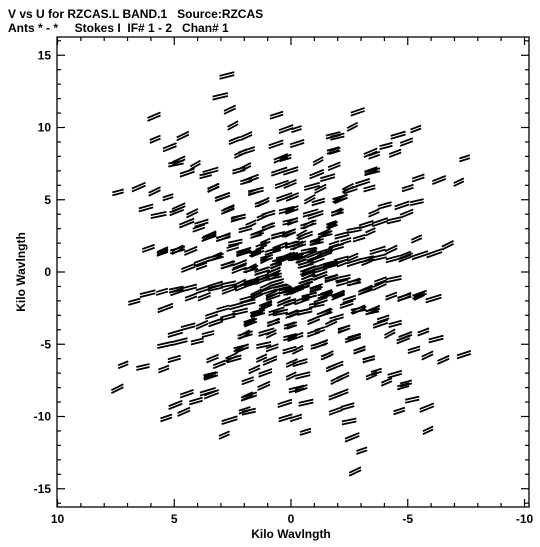 The image size is (540, 547). What do you see at coordinates (45, 55) in the screenshot?
I see `y-tick-label: 15` at bounding box center [45, 55].